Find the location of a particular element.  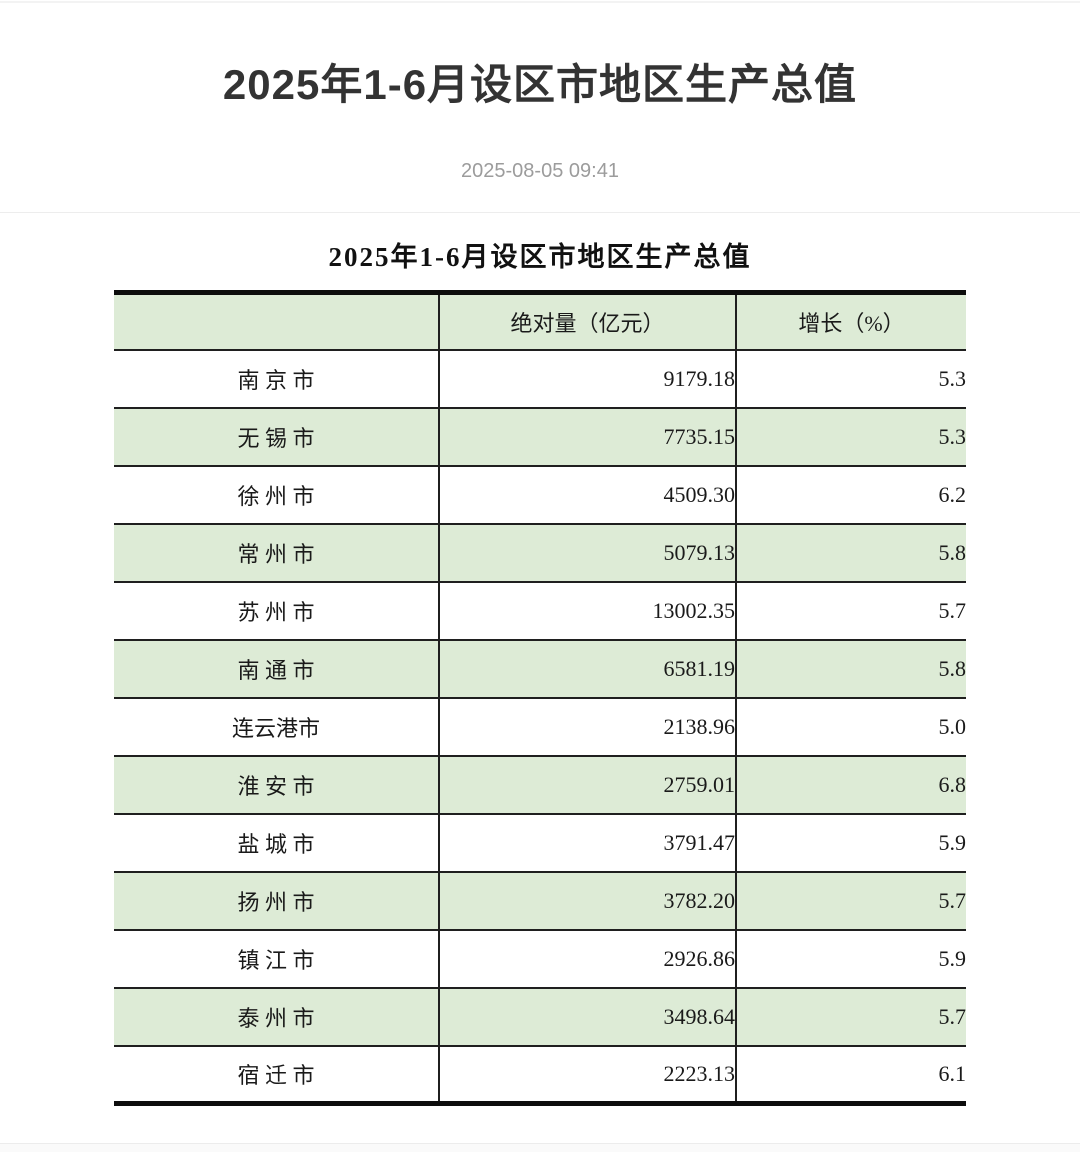

column-header-growth: 增长（%） is located at coordinates (850, 321).